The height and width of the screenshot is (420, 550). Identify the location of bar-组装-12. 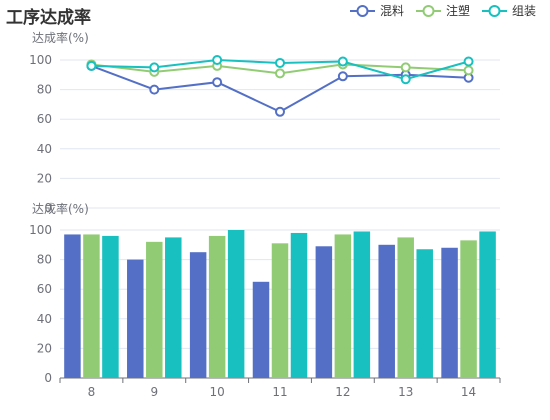
(362, 304).